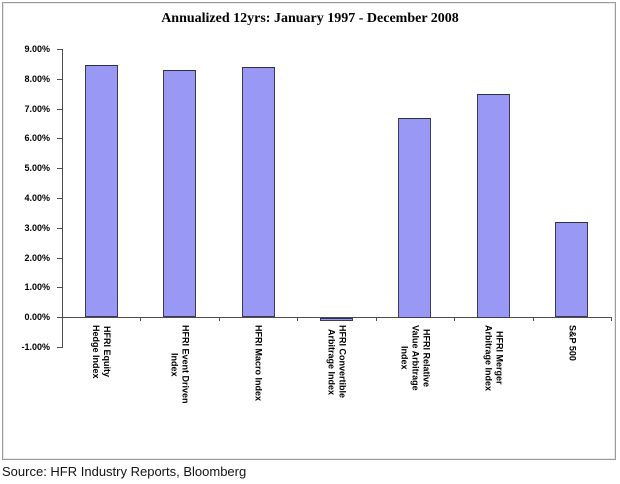 The image size is (620, 484). I want to click on category-label: HFRI Event Driven Index, so click(180, 364).